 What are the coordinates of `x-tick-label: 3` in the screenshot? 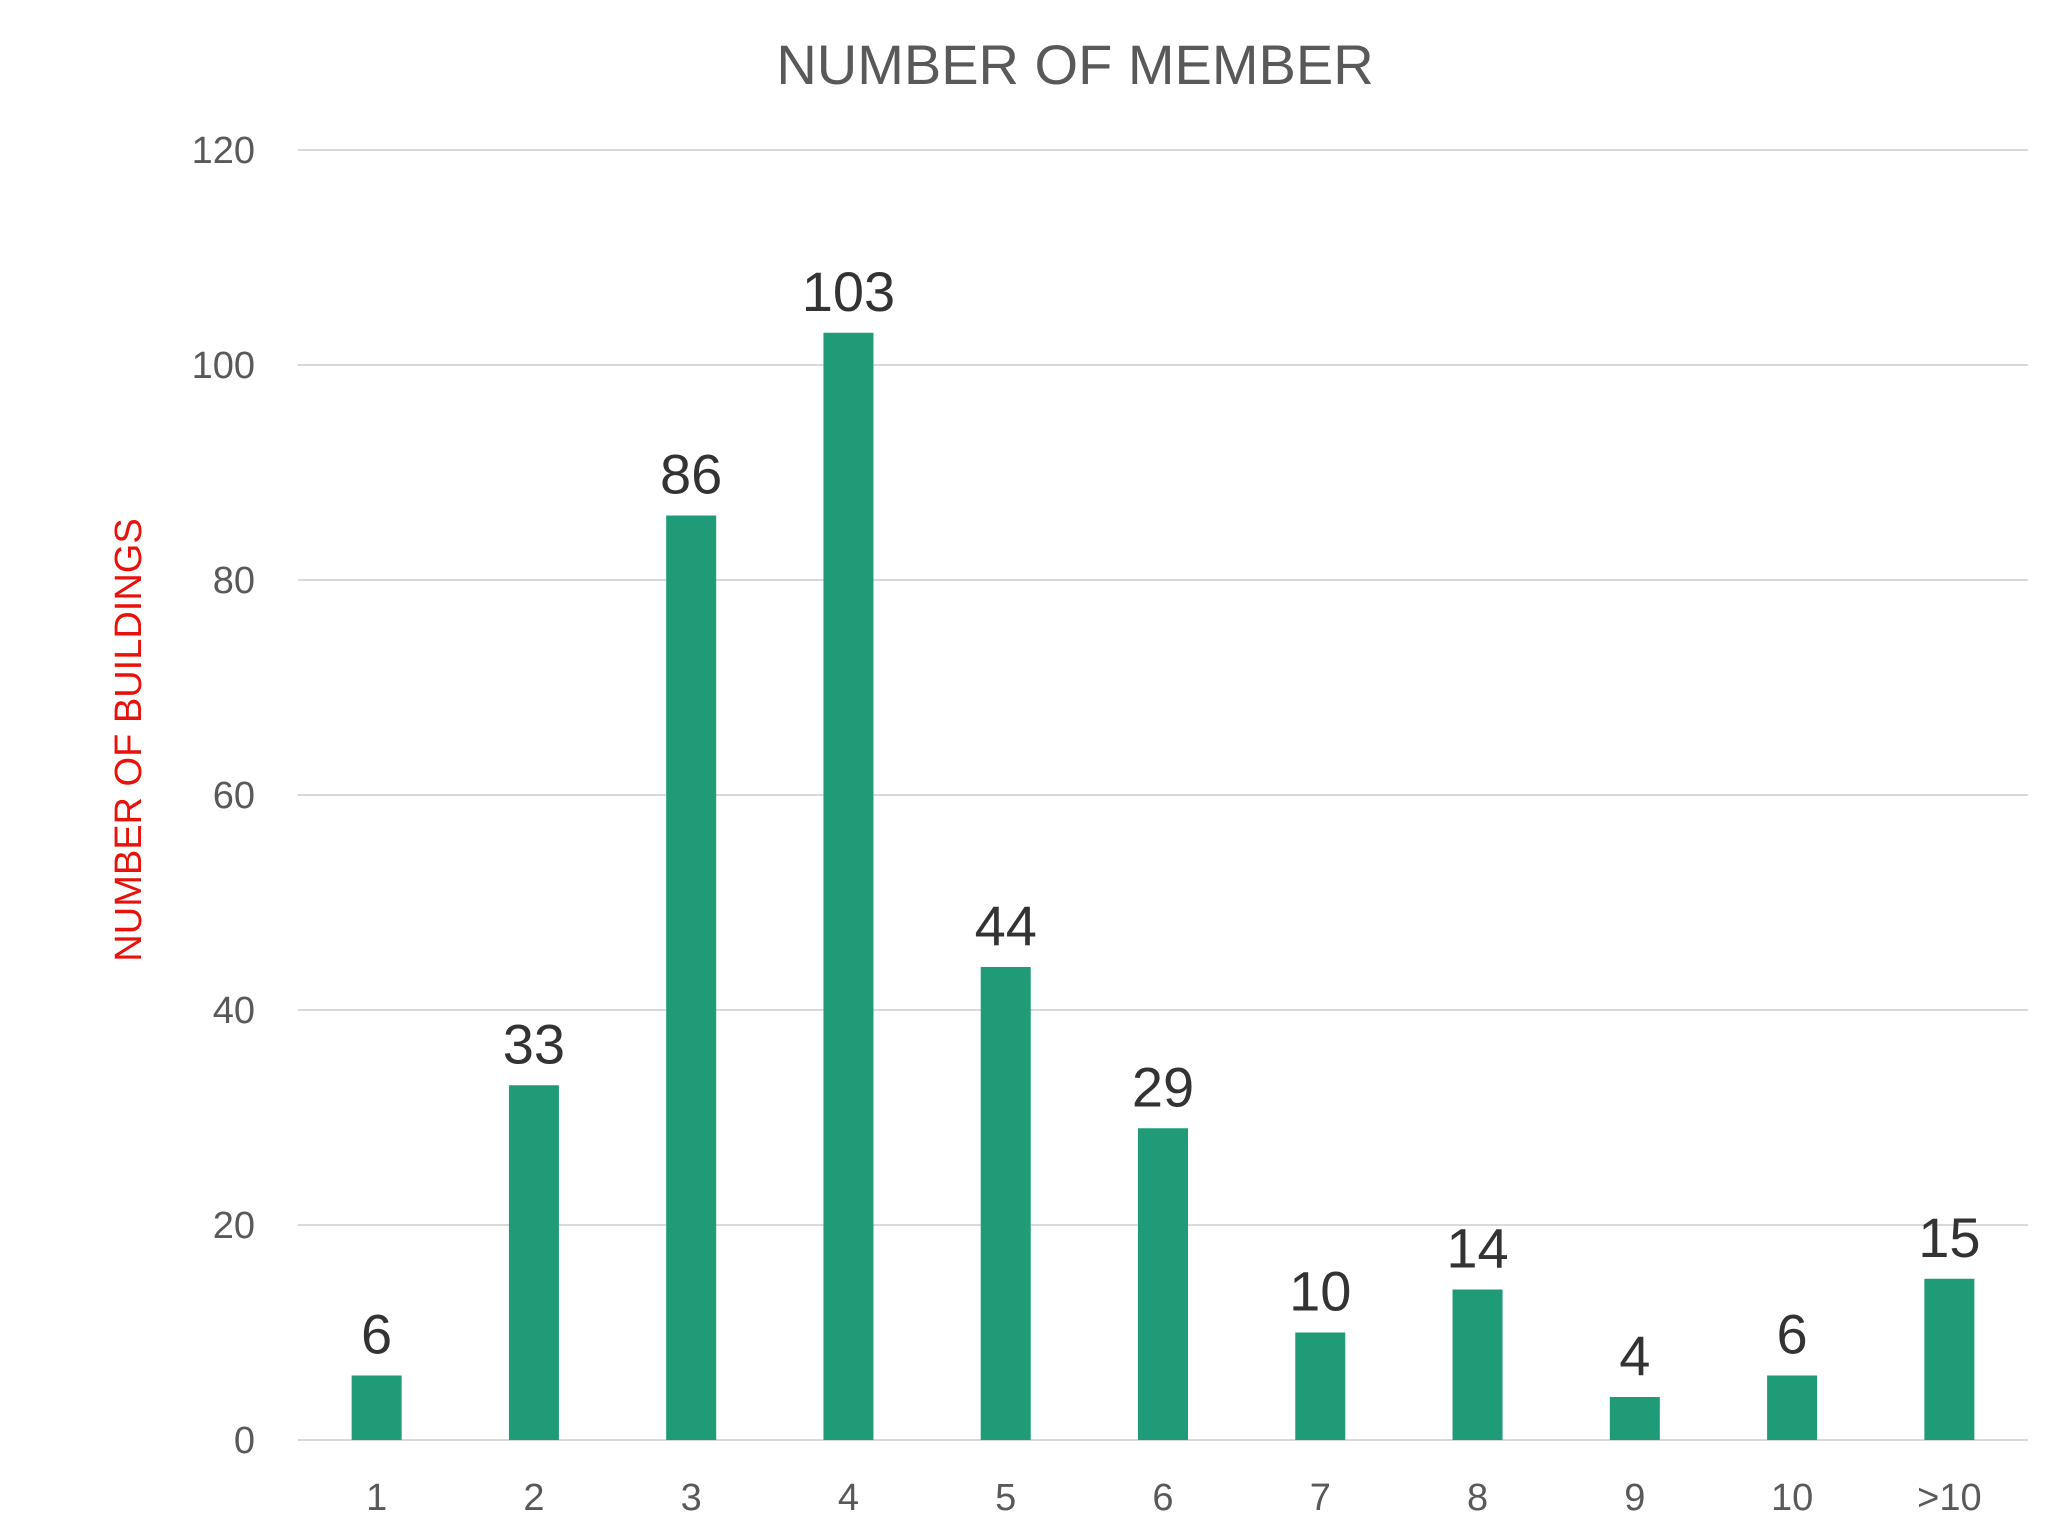 It's located at (691, 1498).